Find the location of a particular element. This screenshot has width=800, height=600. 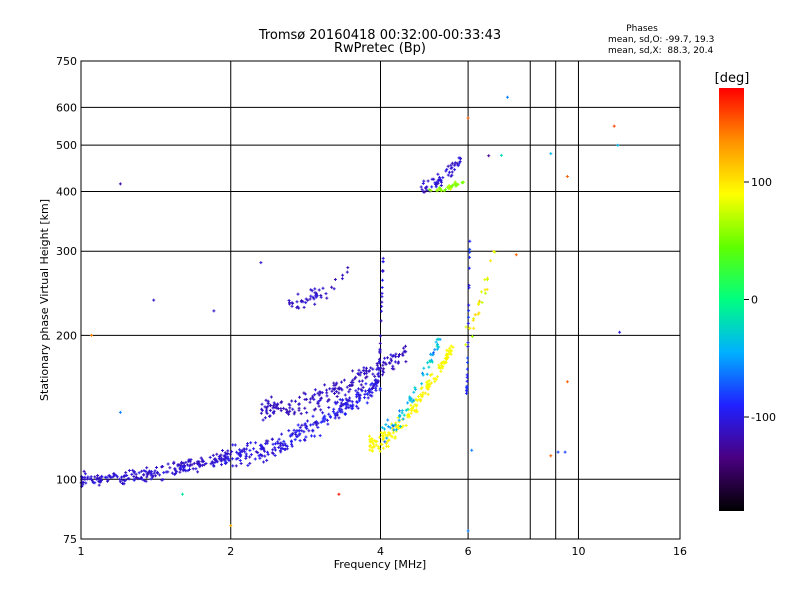

y-tick-label: 100 is located at coordinates (66, 479).